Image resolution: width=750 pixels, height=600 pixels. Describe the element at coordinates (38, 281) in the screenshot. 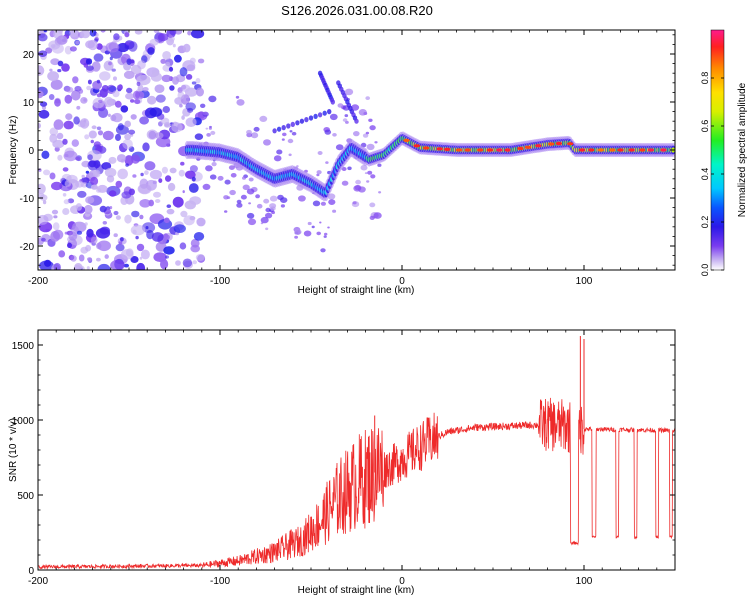

I see `spectrogram-xtick-label: -200` at that location.